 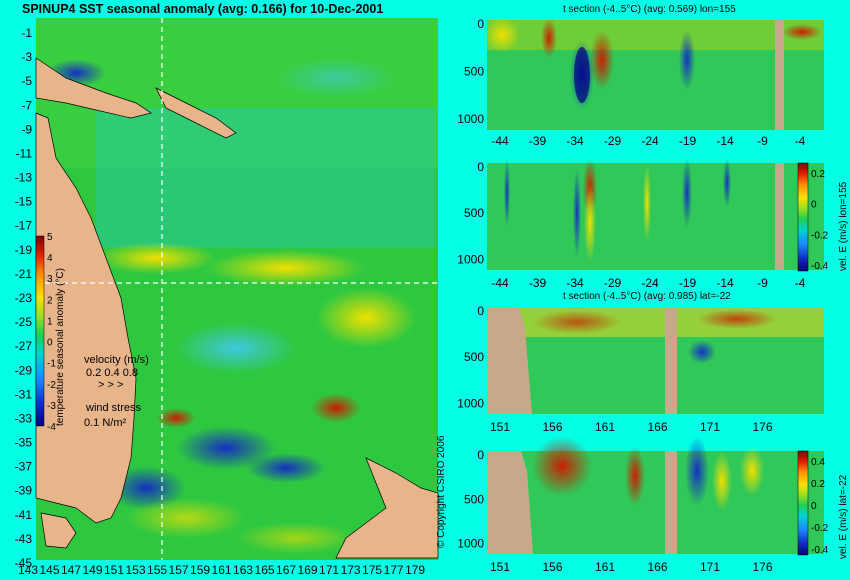 What do you see at coordinates (823, 217) in the screenshot?
I see `section-2-colorbar: 0.2 0 -0.2 -0.4 vel. E (m/s) lon=155` at bounding box center [823, 217].